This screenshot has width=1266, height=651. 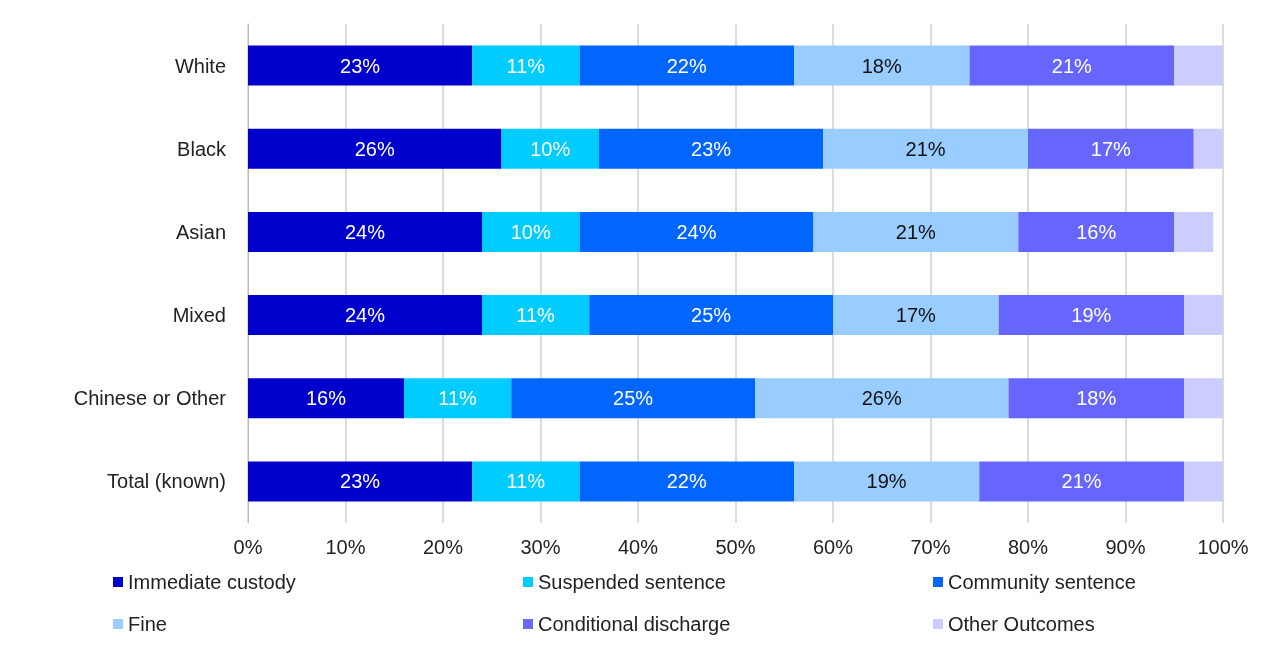 I want to click on x-tick-label: 30%, so click(x=540, y=547).